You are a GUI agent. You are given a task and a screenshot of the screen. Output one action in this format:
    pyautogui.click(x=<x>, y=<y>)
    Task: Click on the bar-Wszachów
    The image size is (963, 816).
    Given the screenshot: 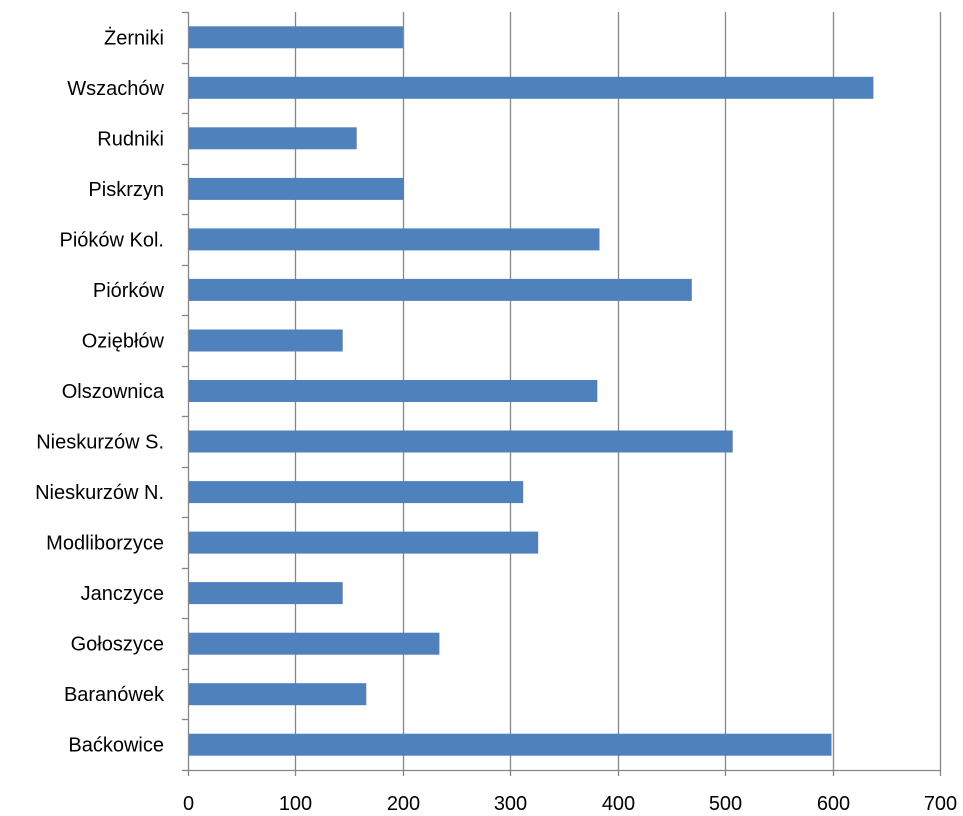 What is the action you would take?
    pyautogui.click(x=531, y=87)
    